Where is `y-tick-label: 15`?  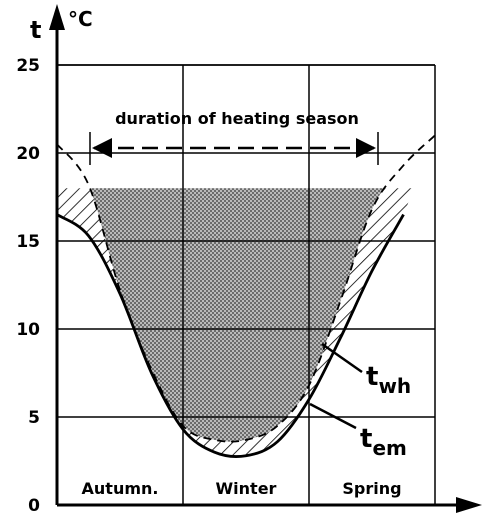
y-tick-label: 15 is located at coordinates (28, 242).